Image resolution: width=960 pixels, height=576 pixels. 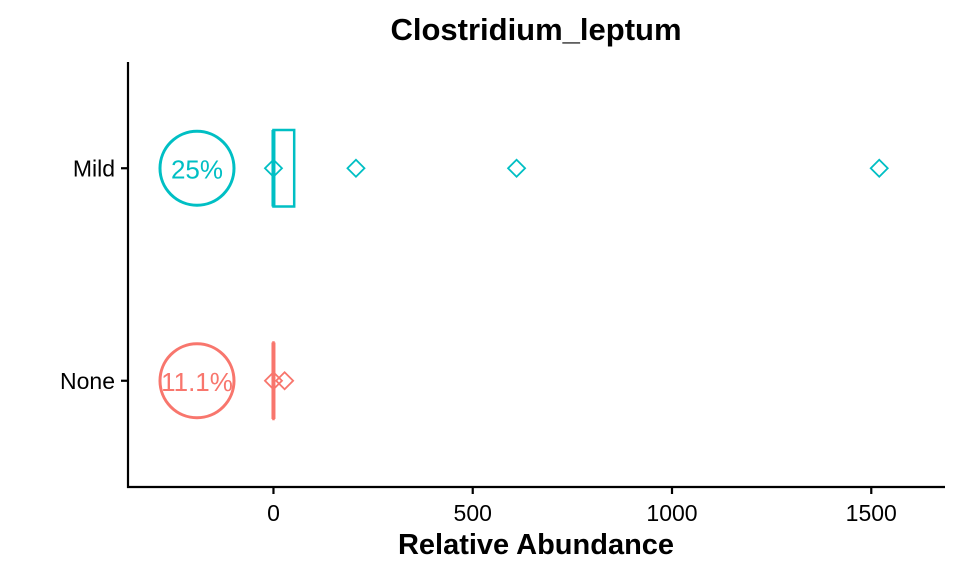 What do you see at coordinates (87, 381) in the screenshot?
I see `y-tick-label: None` at bounding box center [87, 381].